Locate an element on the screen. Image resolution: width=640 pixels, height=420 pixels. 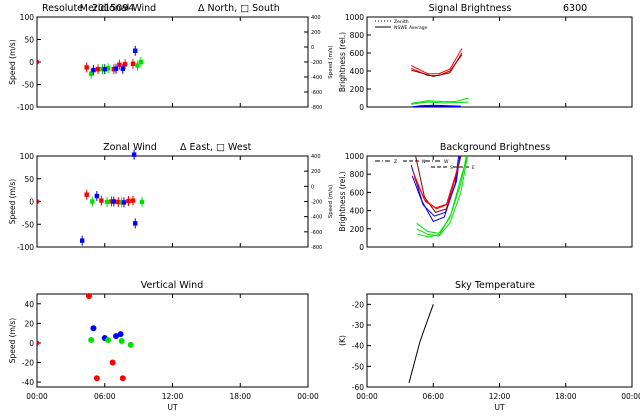
legend-label: Z is located at coordinates (395, 162).